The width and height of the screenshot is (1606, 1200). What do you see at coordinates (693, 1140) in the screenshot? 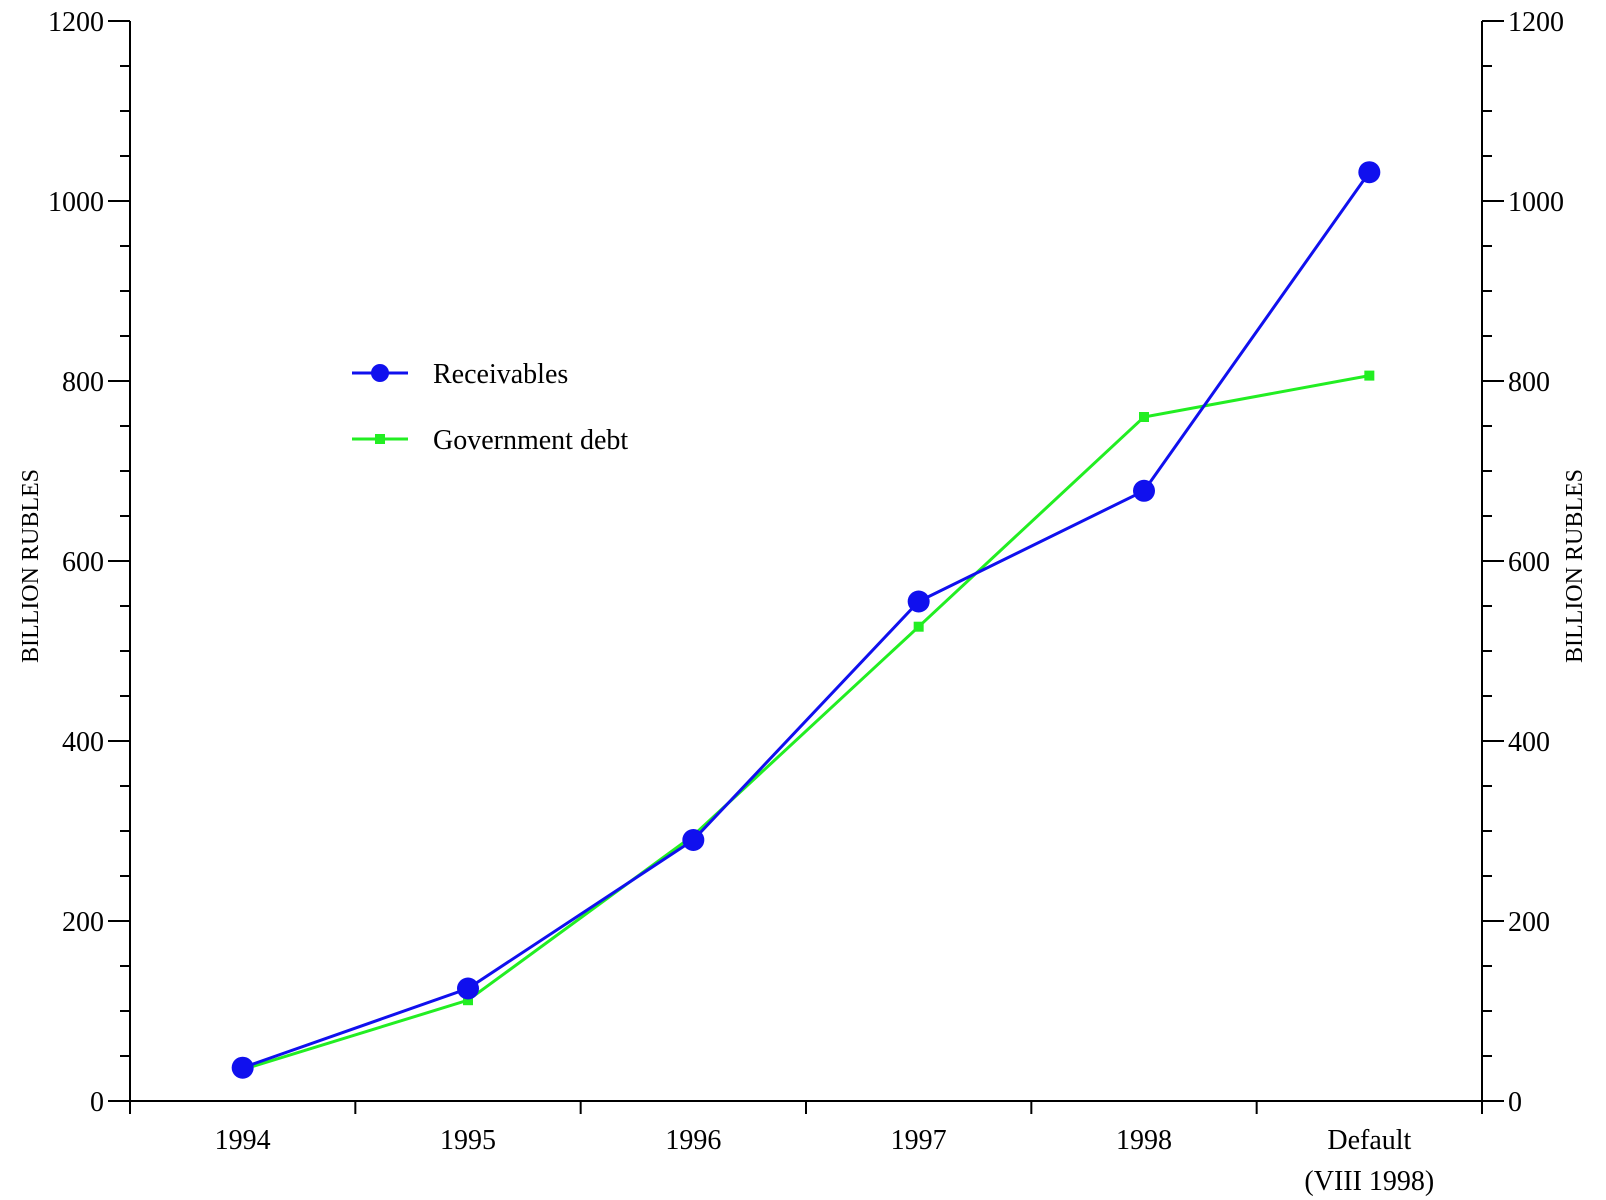
I see `x-tick-label: 1996` at bounding box center [693, 1140].